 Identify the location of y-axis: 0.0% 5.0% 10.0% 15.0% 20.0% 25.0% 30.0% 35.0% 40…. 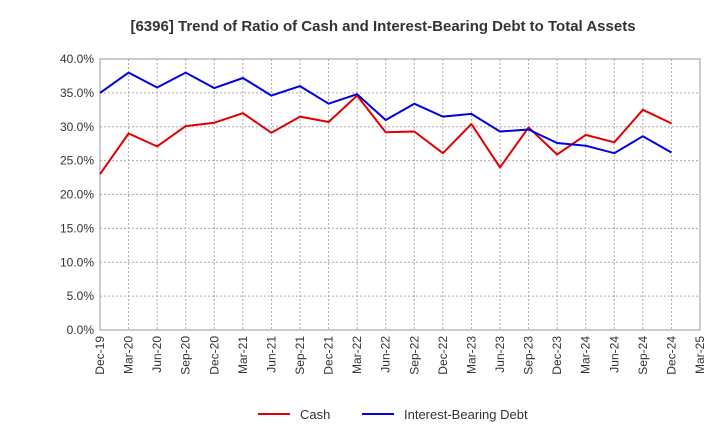
(77, 194).